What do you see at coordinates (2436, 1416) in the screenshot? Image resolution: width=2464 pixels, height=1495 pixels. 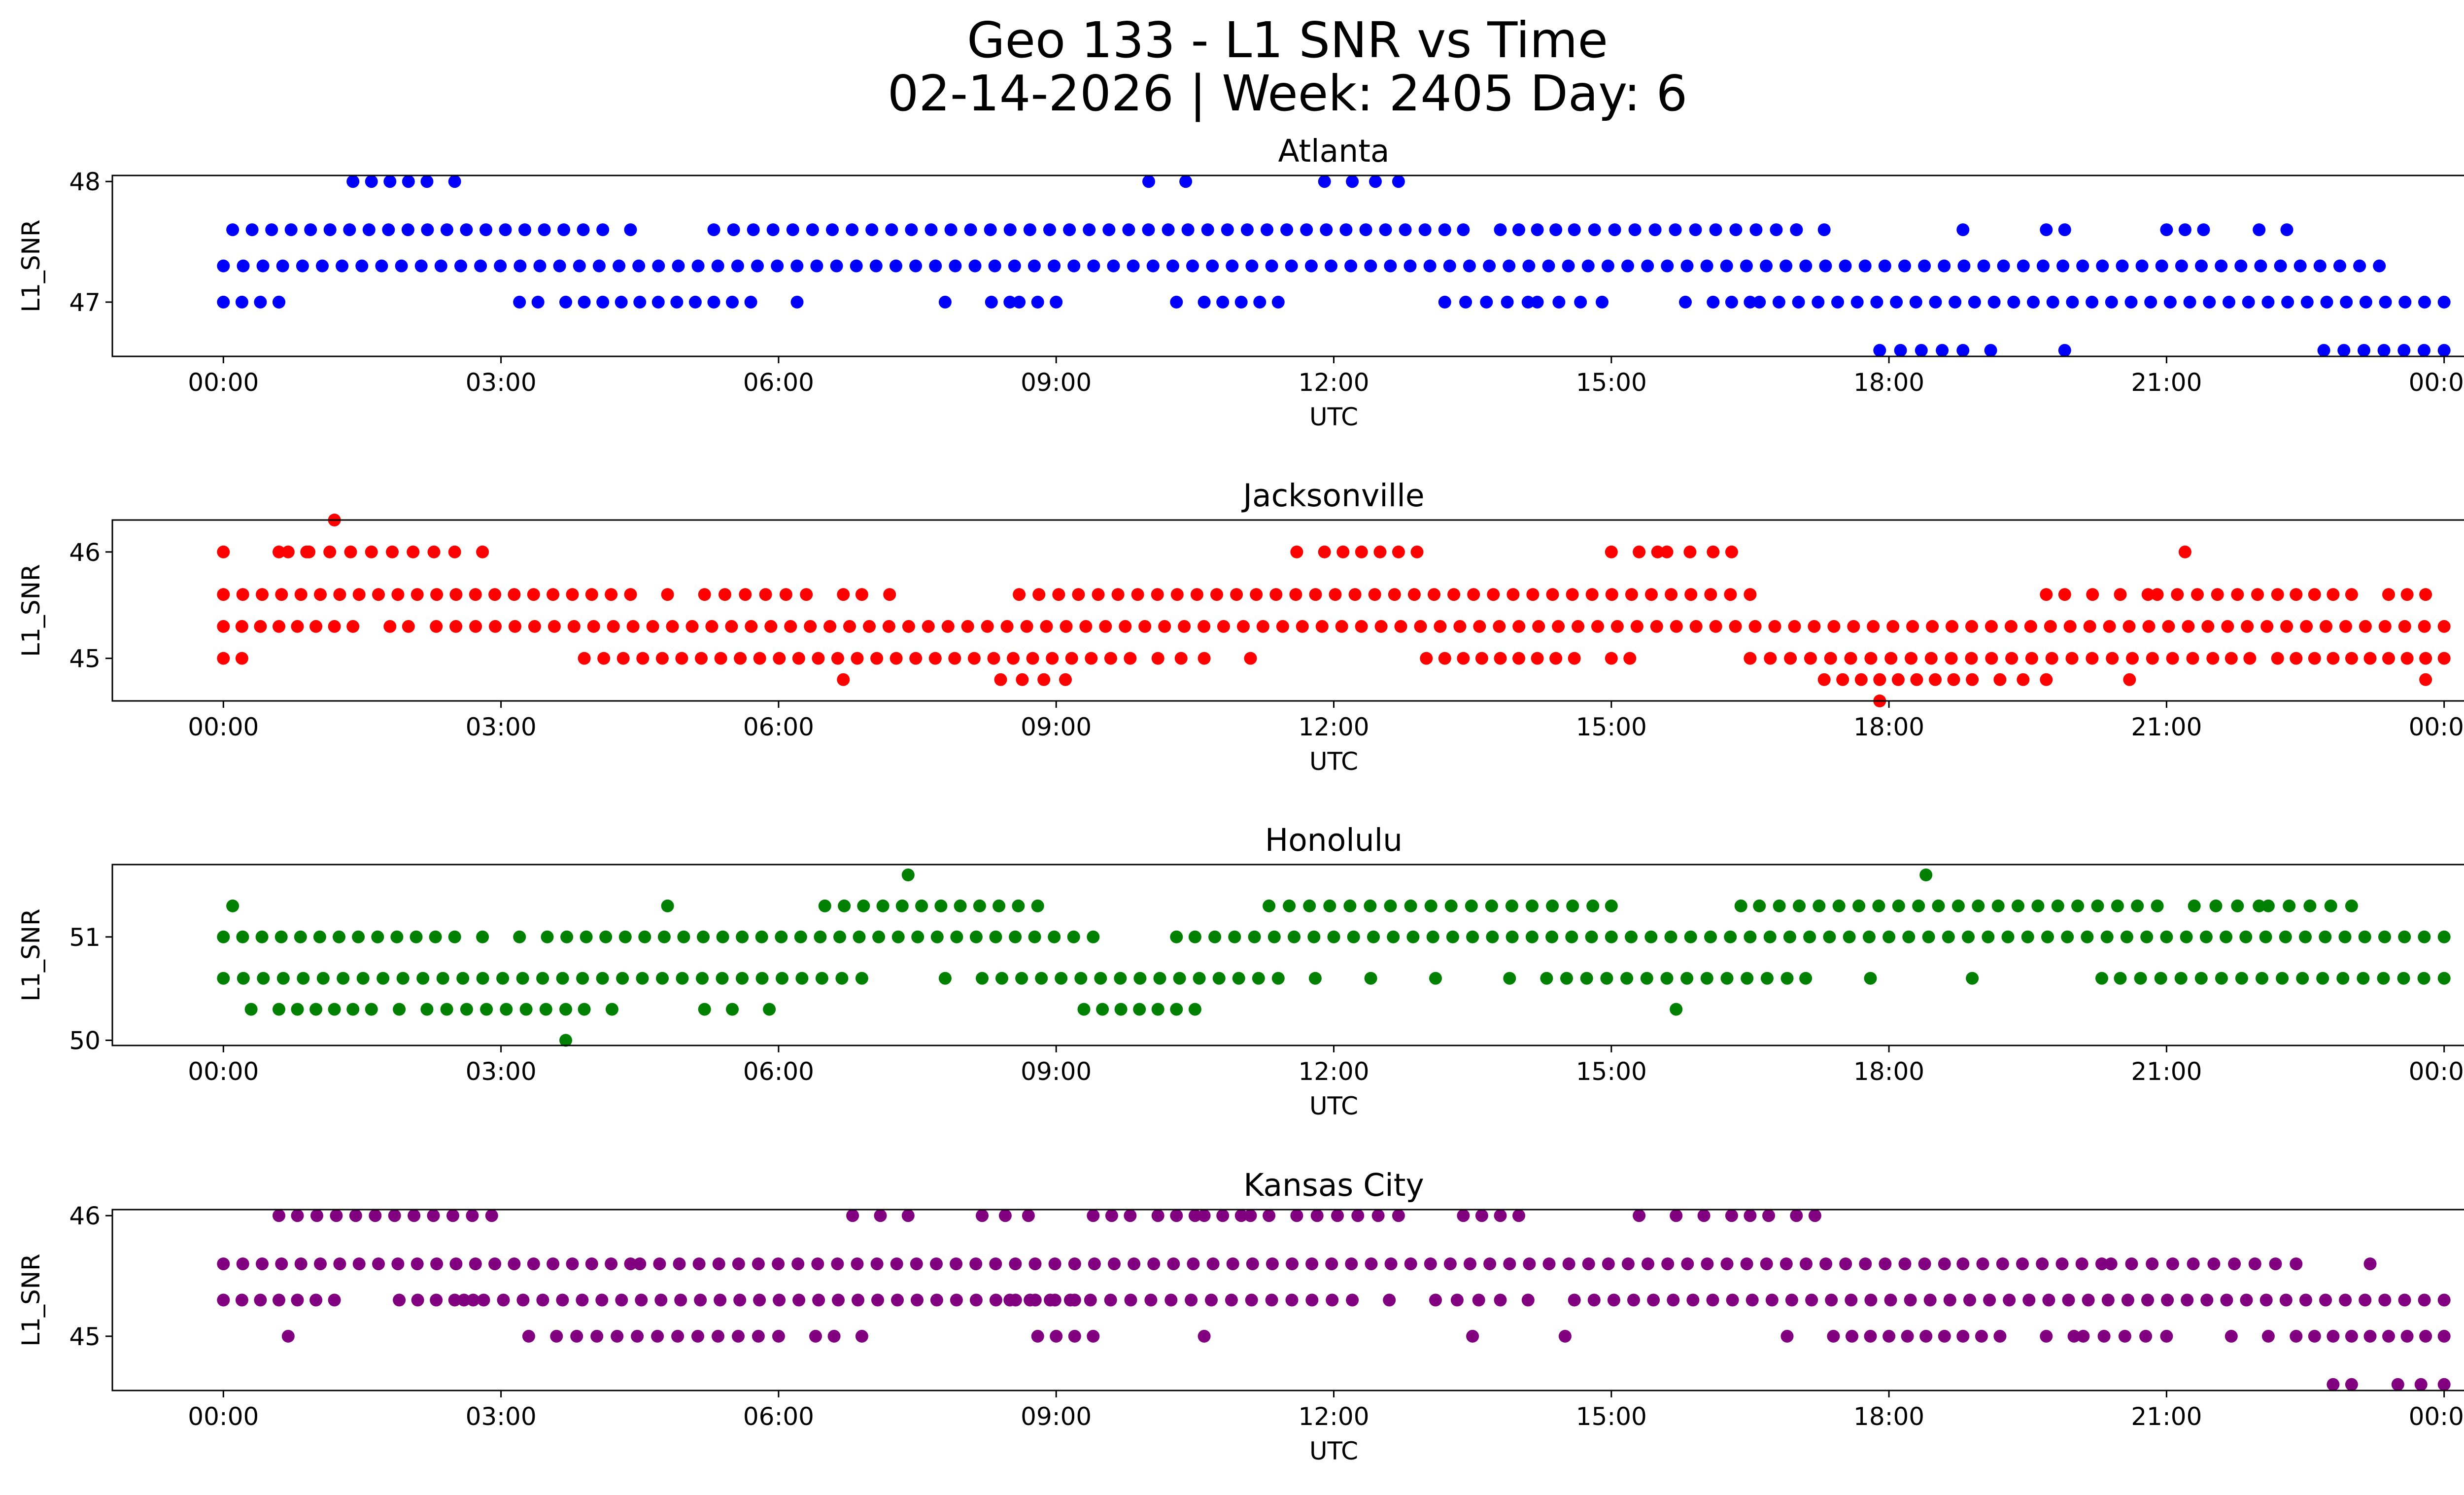 I see `x-tick-label: 00:00` at bounding box center [2436, 1416].